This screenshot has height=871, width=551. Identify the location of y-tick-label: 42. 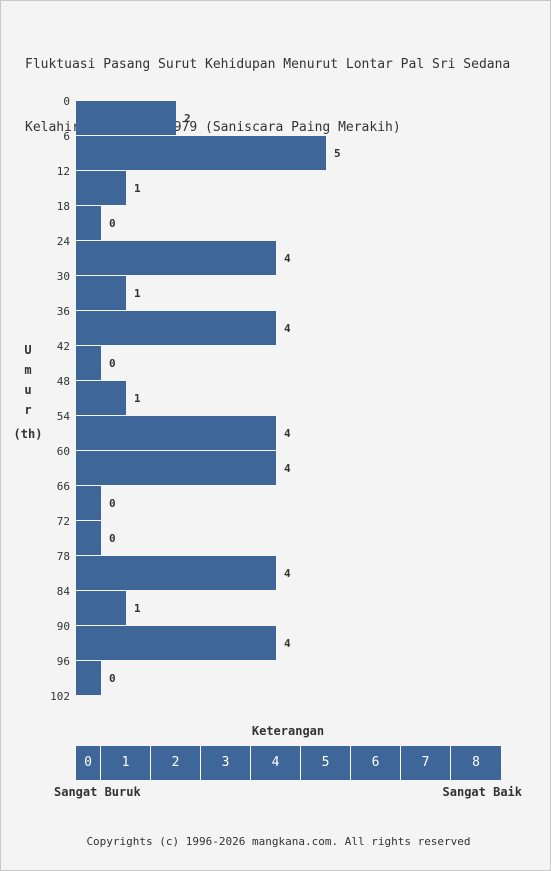
(63, 346).